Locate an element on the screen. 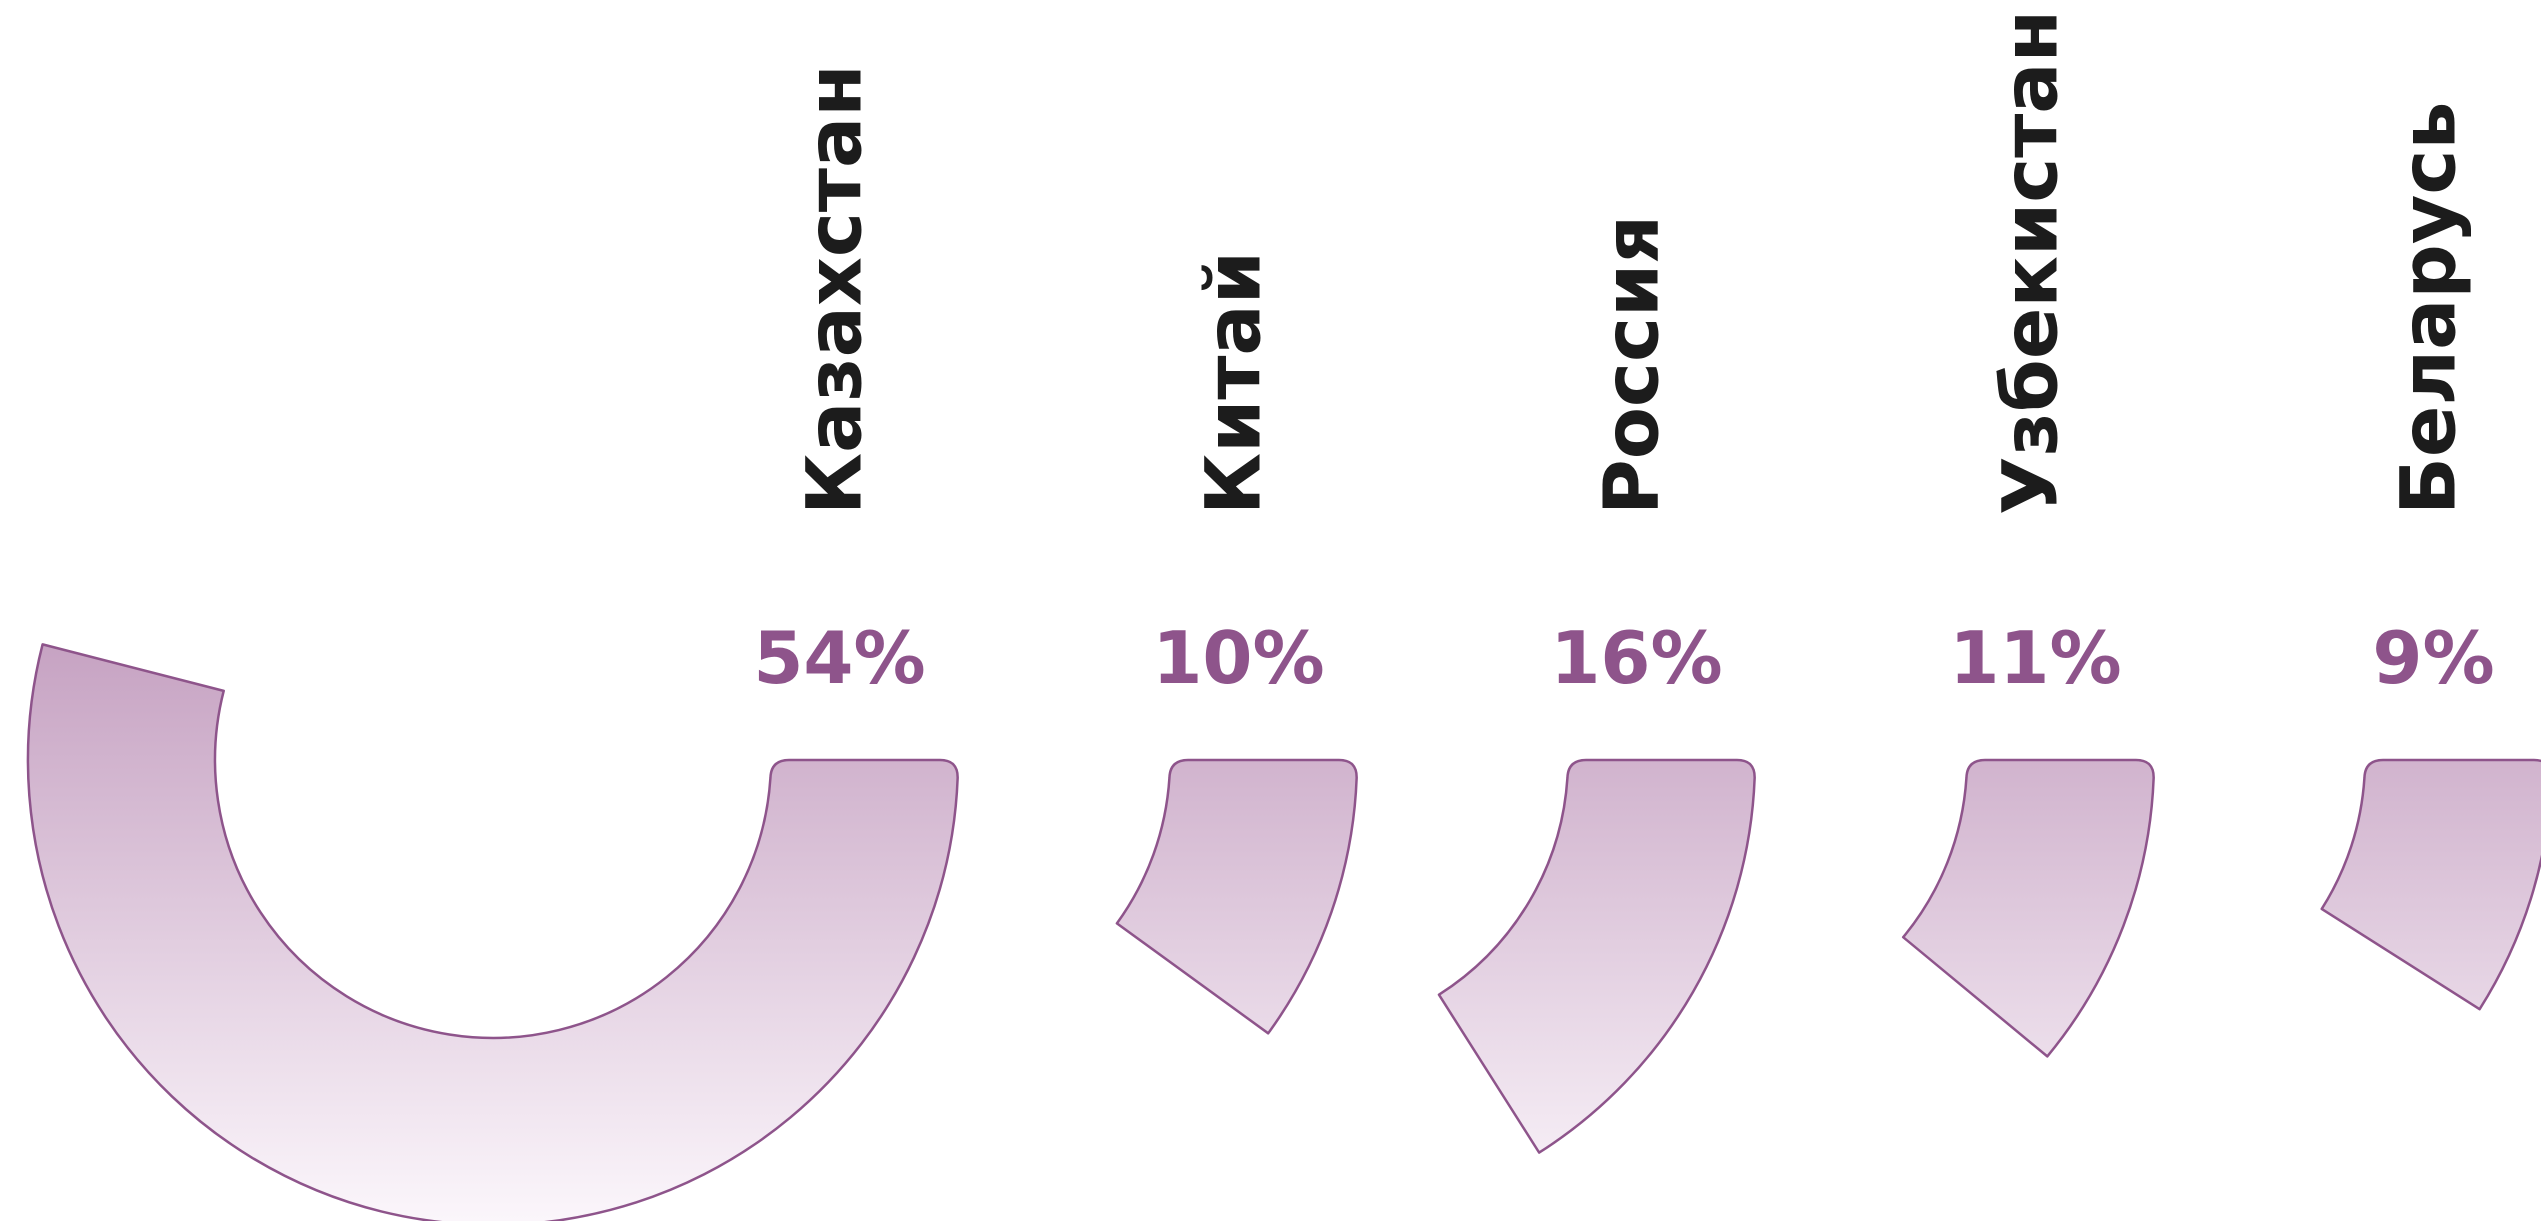  percent-label: 16% is located at coordinates (1636, 658).